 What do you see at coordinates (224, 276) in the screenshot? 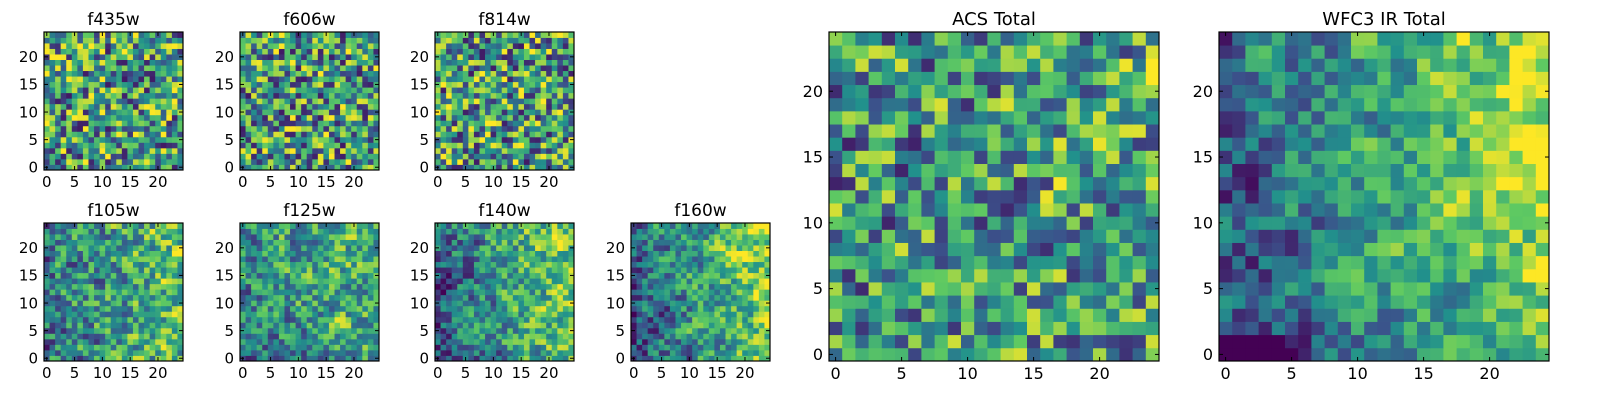
I see `y-tick-label: 15` at bounding box center [224, 276].